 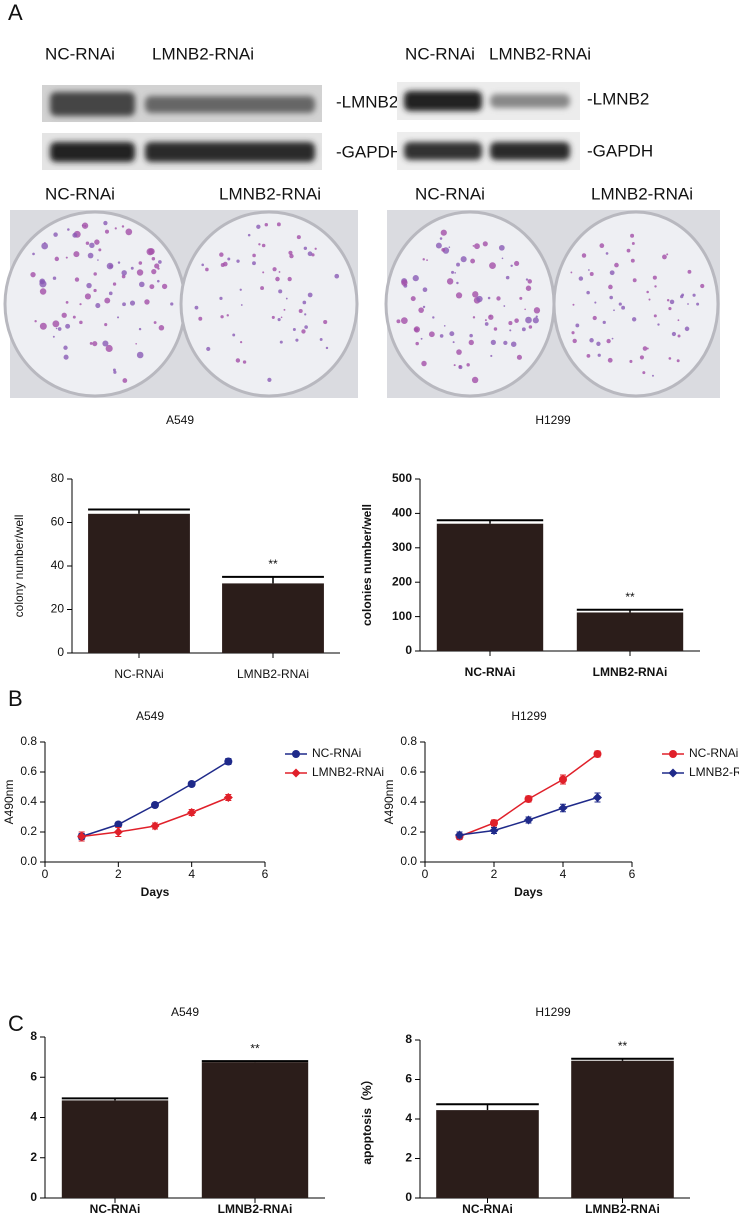 What do you see at coordinates (16, 1023) in the screenshot?
I see `panel-label: C` at bounding box center [16, 1023].